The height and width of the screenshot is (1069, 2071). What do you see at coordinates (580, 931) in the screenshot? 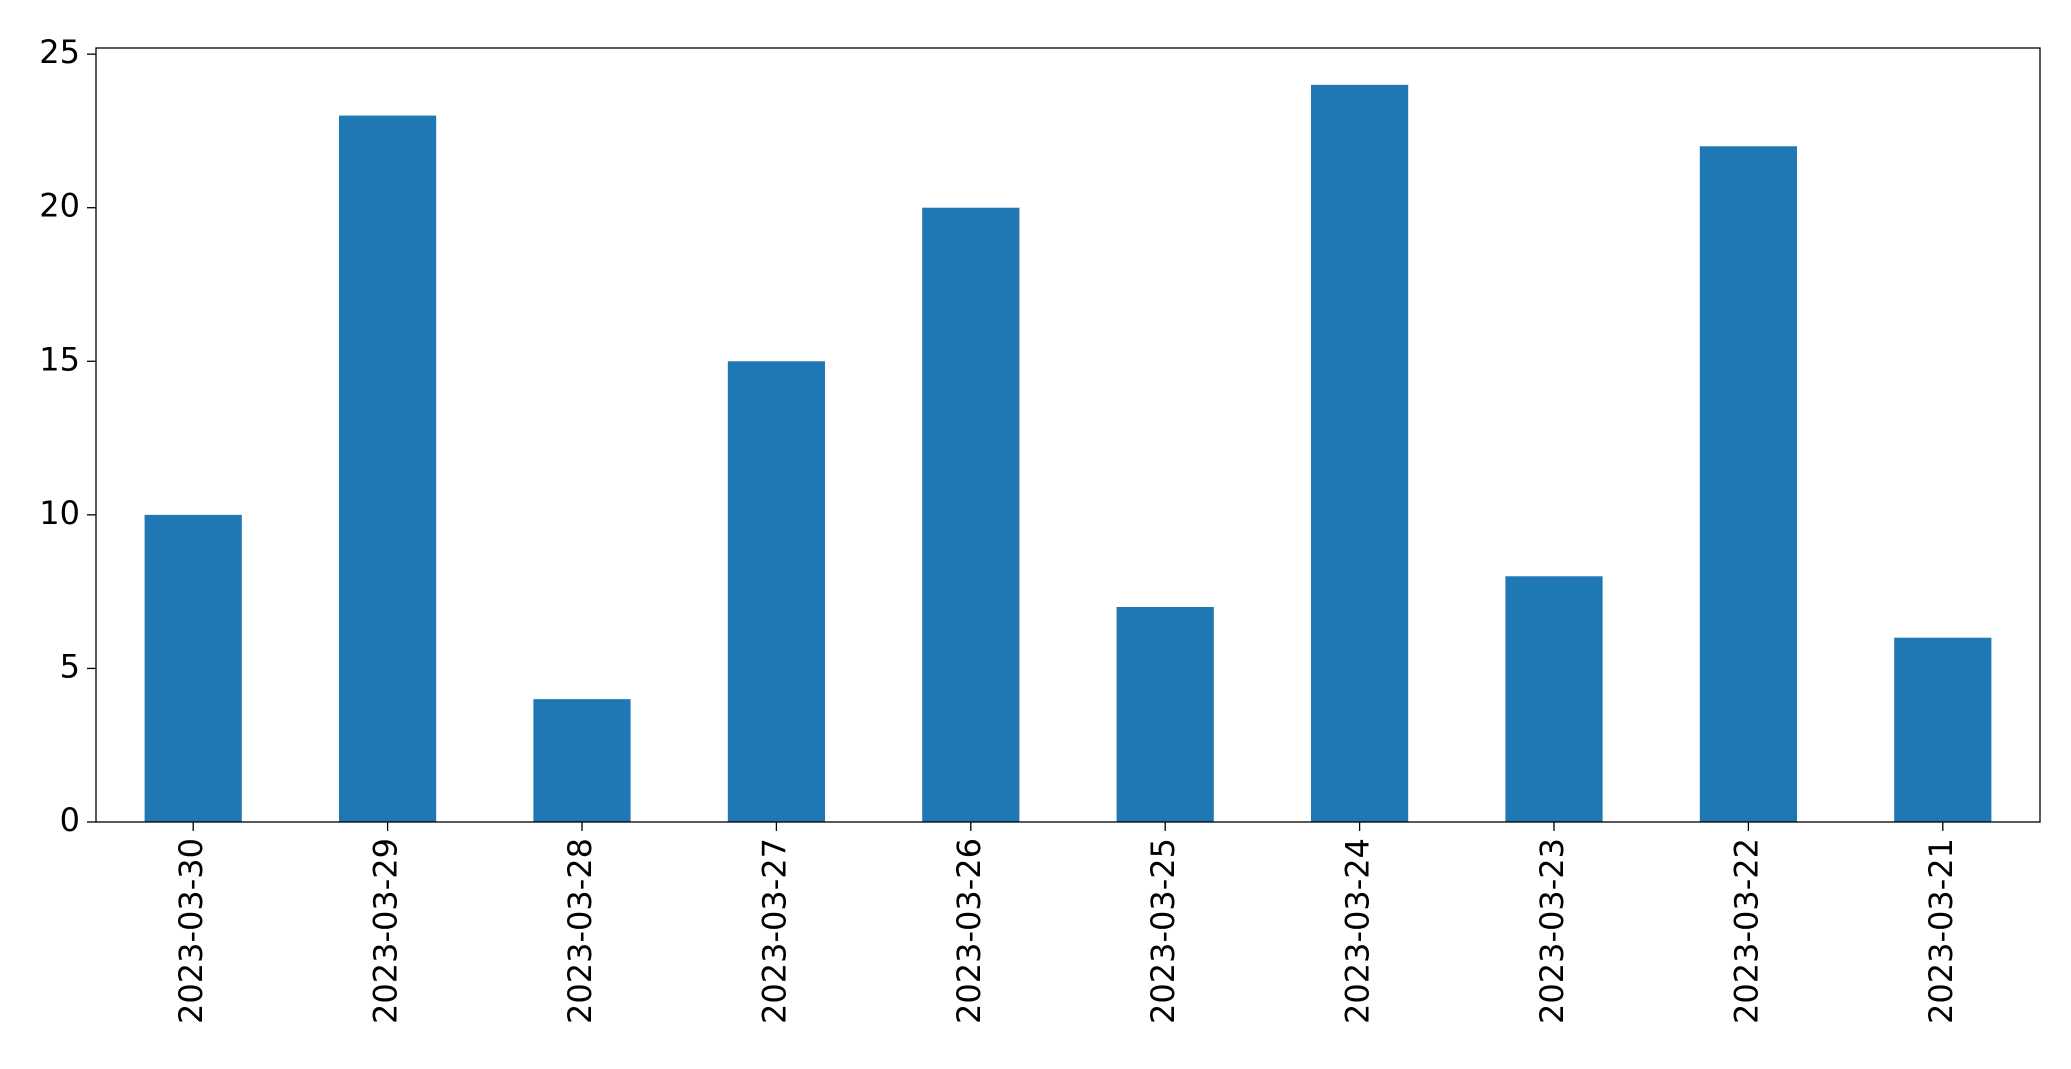
I see `x-tick-label: 2023-03-28` at bounding box center [580, 931].